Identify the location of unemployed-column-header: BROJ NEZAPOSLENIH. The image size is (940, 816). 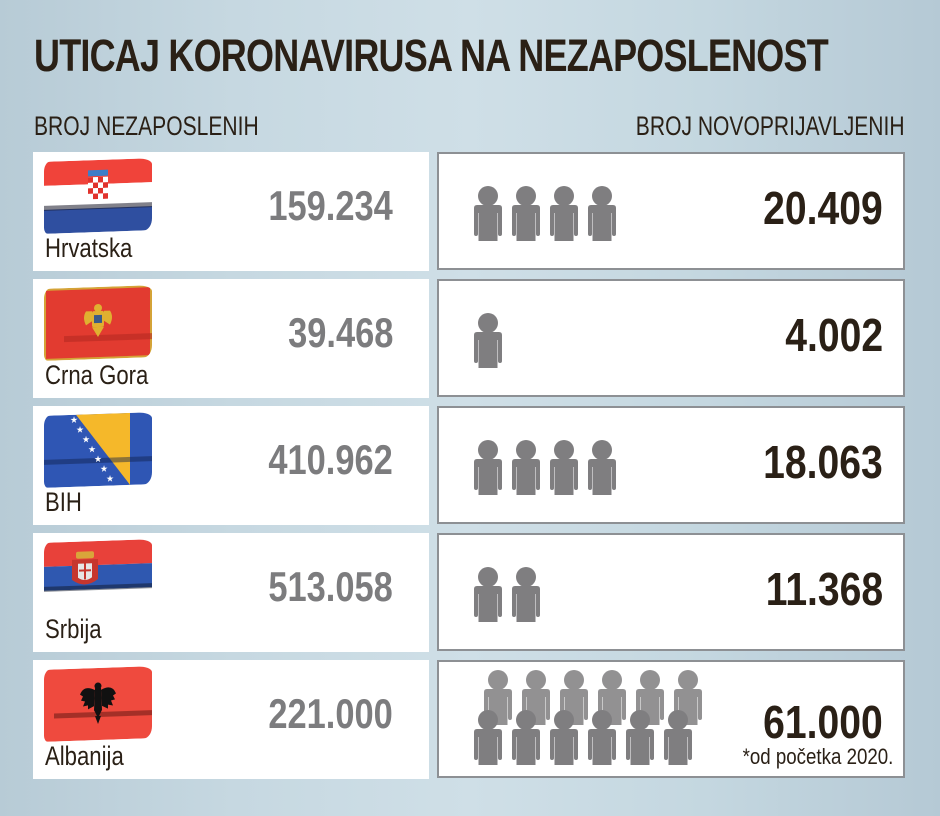
(146, 126).